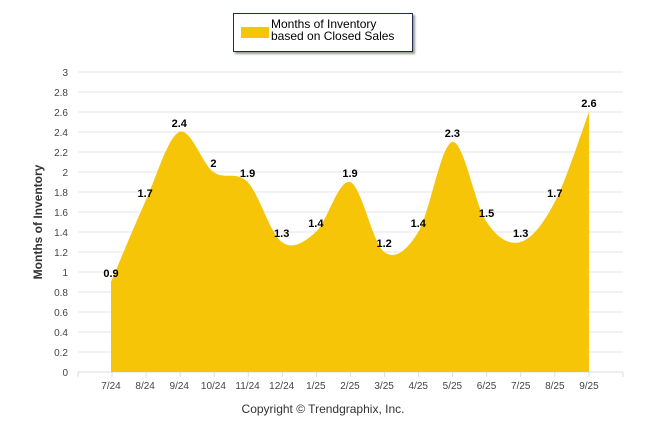  Describe the element at coordinates (61, 353) in the screenshot. I see `y-tick-label: 0.2` at that location.